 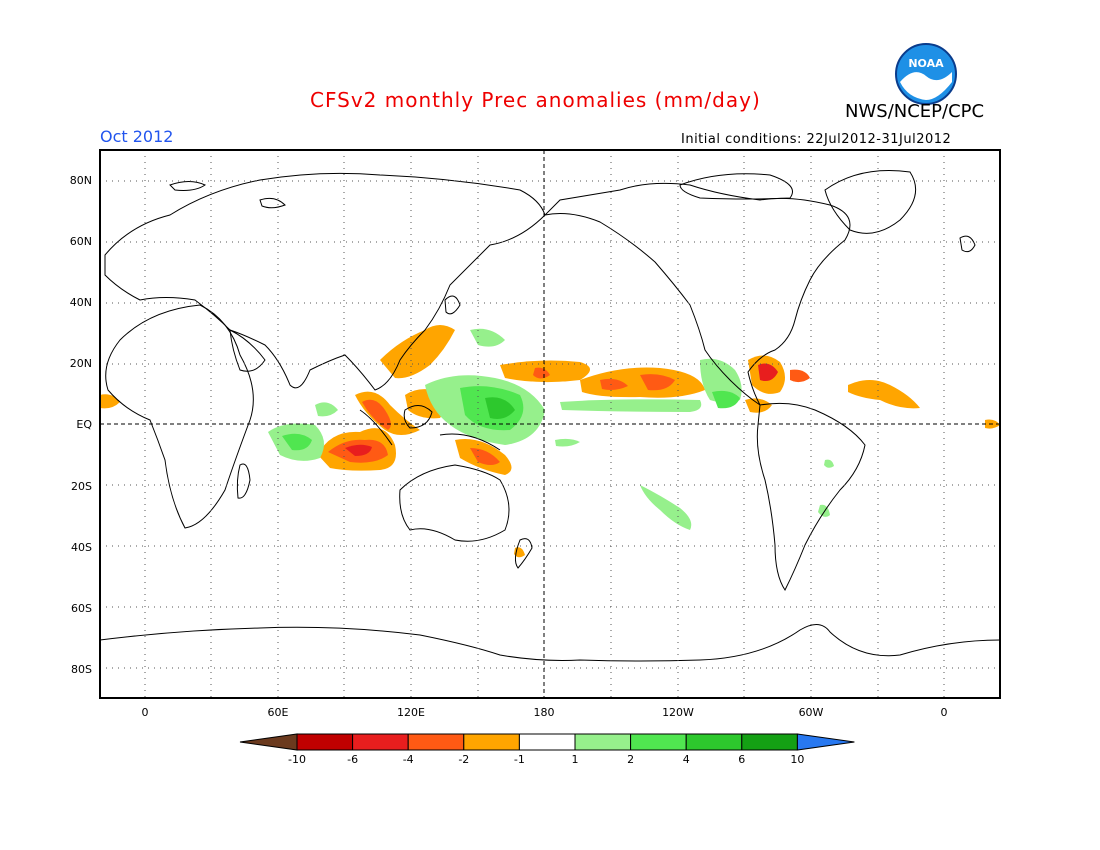 I want to click on colorbar: -10 -6 -4 -2 -1 1 2 4 6 10, so click(x=547, y=749).